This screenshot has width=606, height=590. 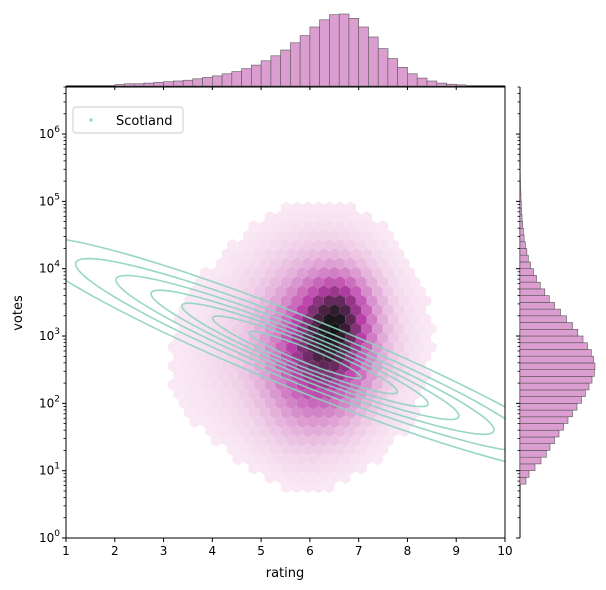 I want to click on marginal-x-histogram, so click(x=285, y=51).